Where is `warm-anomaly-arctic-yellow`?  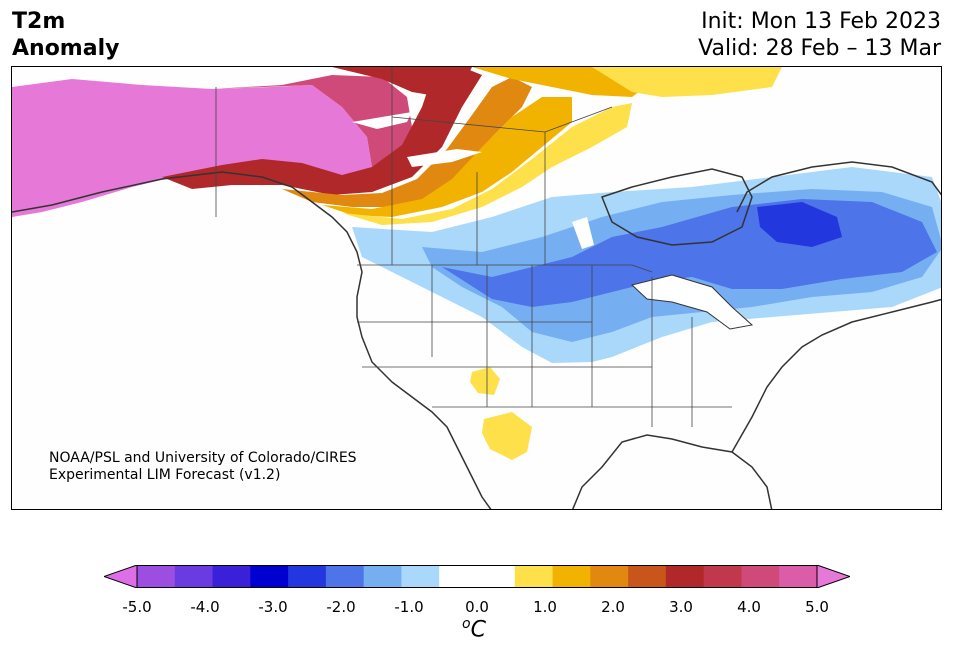
warm-anomaly-arctic-yellow is located at coordinates (687, 82).